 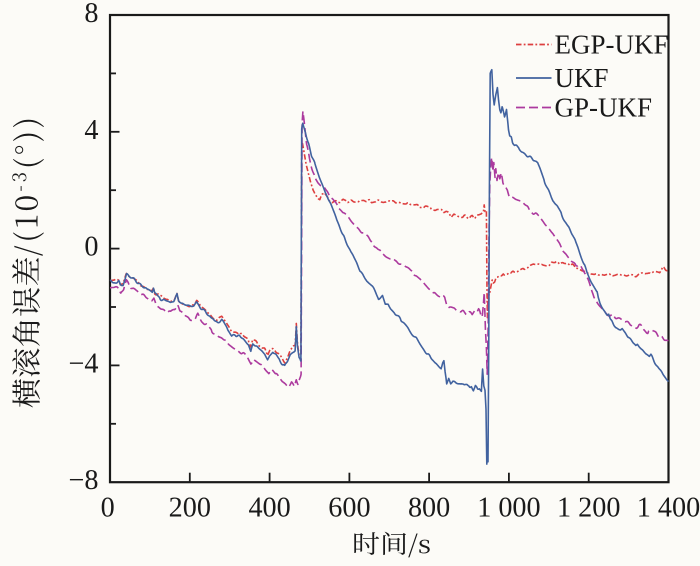 What do you see at coordinates (612, 45) in the screenshot?
I see `svg-text: EGP-UKF` at bounding box center [612, 45].